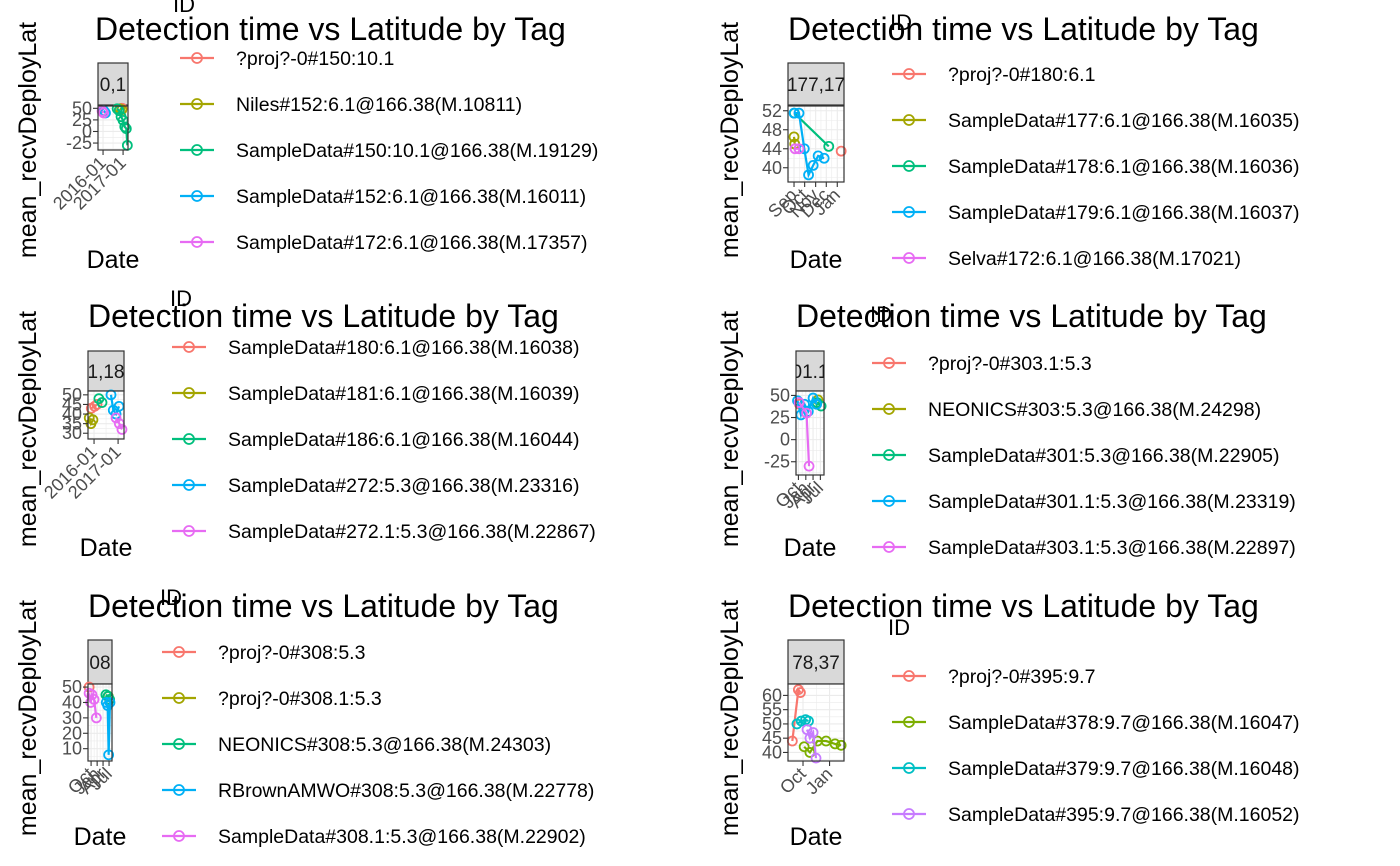  What do you see at coordinates (993, 677) in the screenshot?
I see `legend-item: ?proj?-0#395:9.7` at bounding box center [993, 677].